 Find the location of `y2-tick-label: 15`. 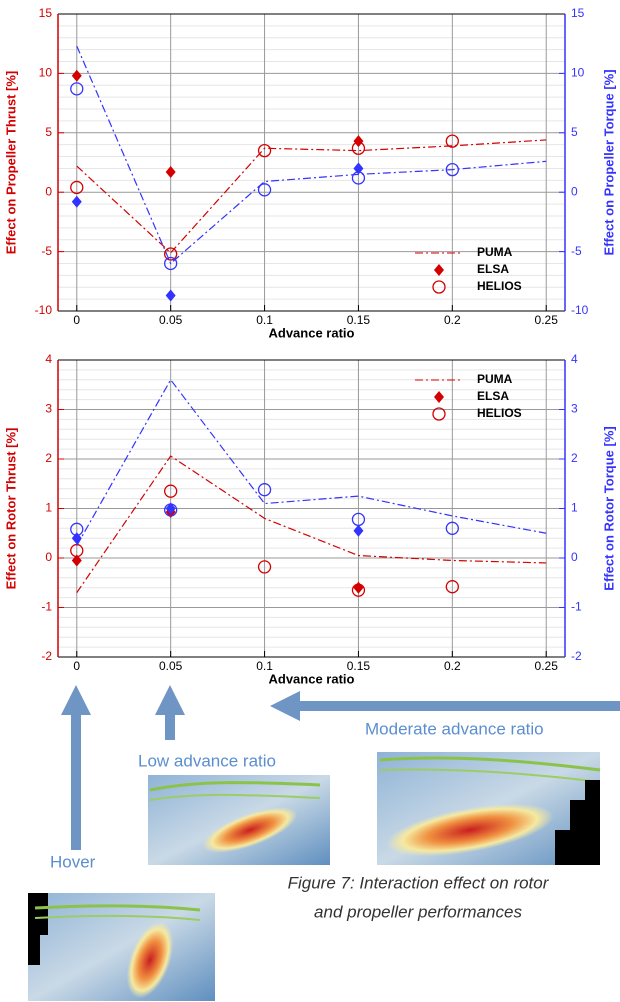

y2-tick-label: 15 is located at coordinates (578, 13).